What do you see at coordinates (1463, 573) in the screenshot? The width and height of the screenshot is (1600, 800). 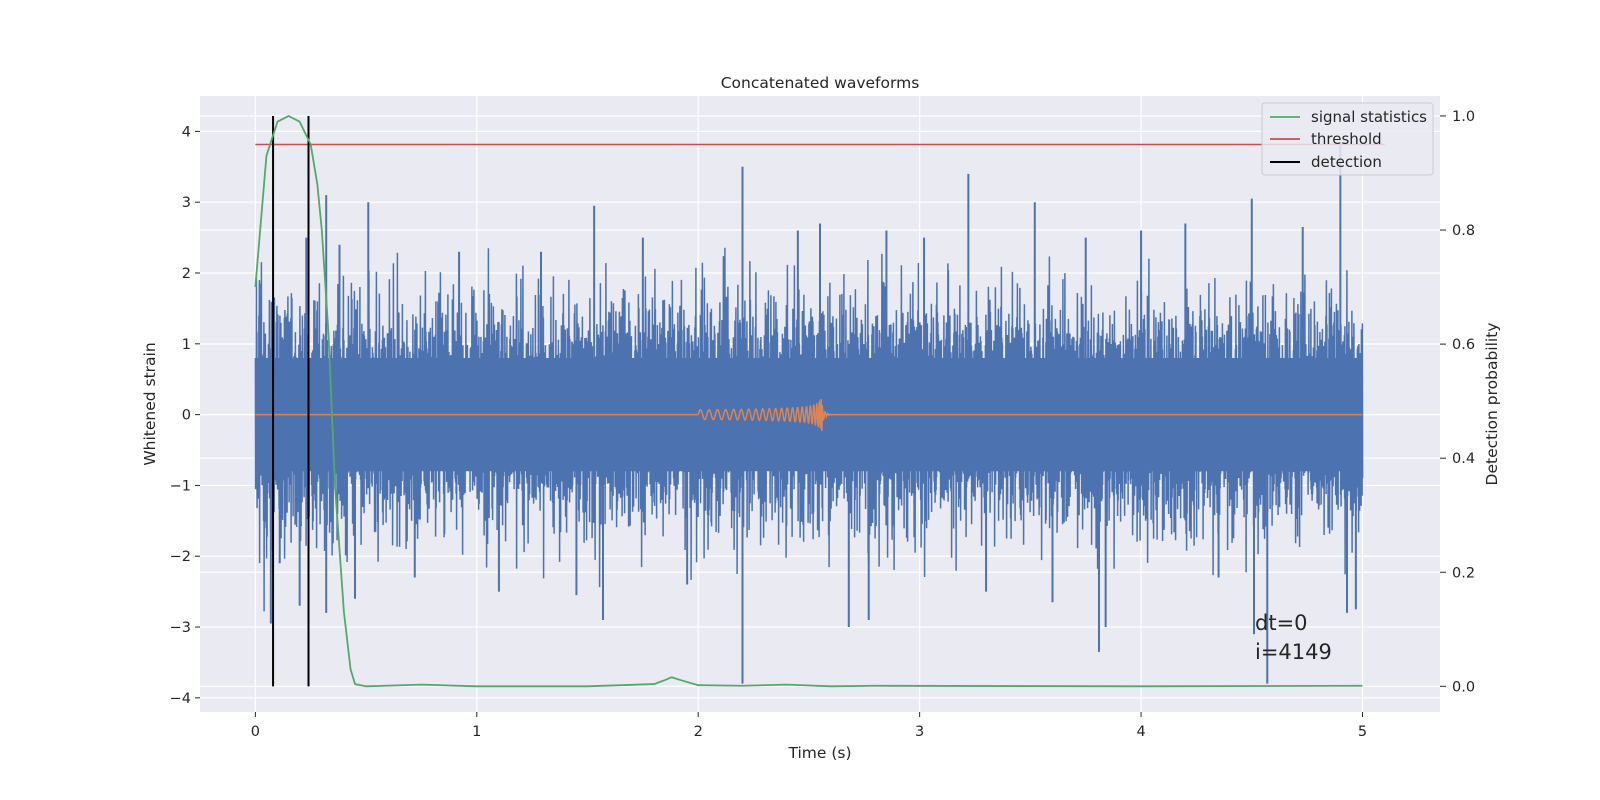 I see `y2-tick-label-1: 0.2` at bounding box center [1463, 573].